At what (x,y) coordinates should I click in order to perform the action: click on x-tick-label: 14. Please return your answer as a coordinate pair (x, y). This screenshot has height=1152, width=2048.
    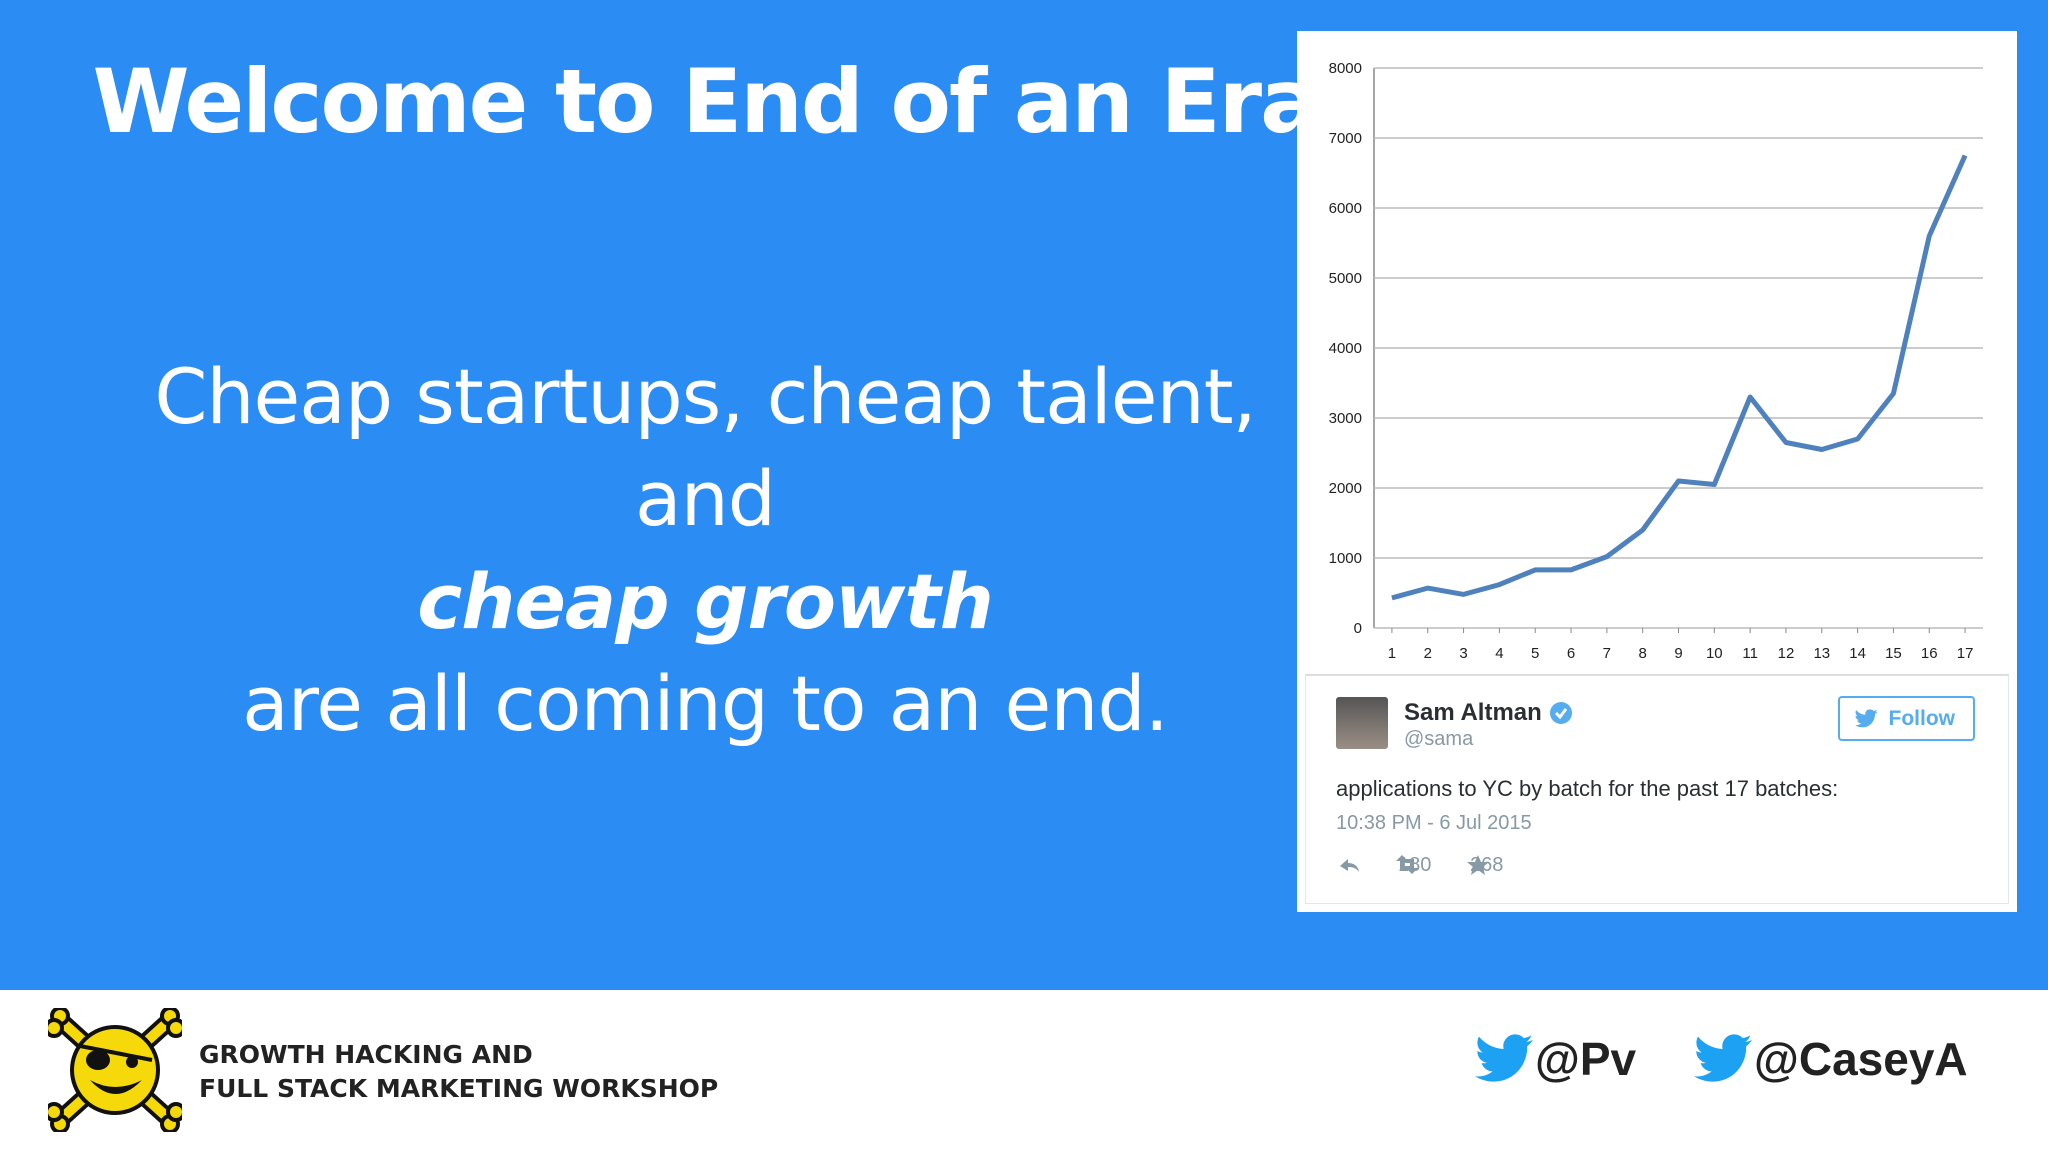
    Looking at the image, I should click on (1857, 653).